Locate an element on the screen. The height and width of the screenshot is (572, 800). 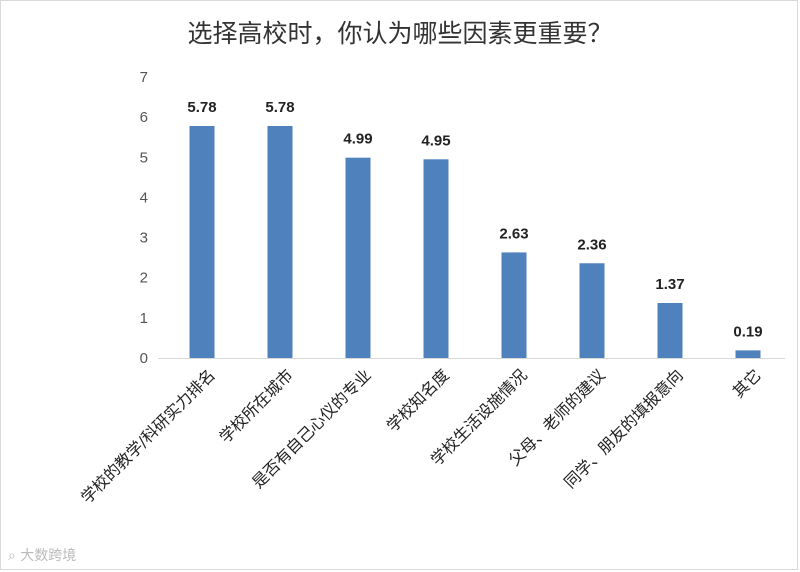
category-label: 学校知名度 is located at coordinates (418, 400).